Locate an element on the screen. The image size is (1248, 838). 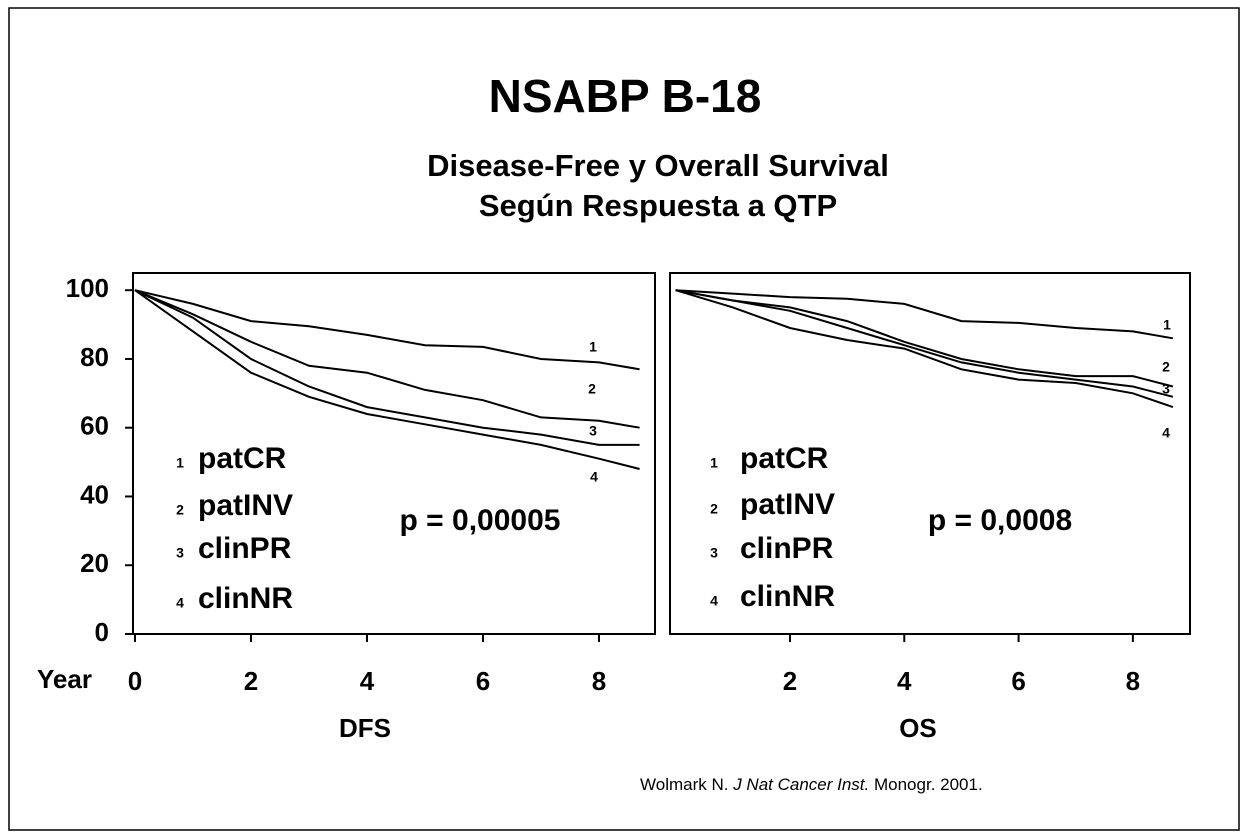
x-axis-label: OS is located at coordinates (918, 728).